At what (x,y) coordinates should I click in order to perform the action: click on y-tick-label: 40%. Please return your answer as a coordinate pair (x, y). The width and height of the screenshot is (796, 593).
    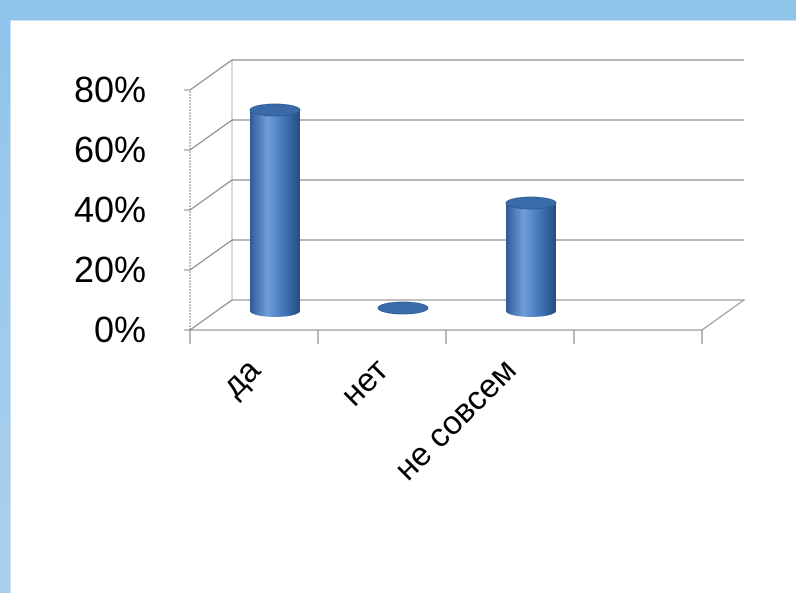
    Looking at the image, I should click on (110, 209).